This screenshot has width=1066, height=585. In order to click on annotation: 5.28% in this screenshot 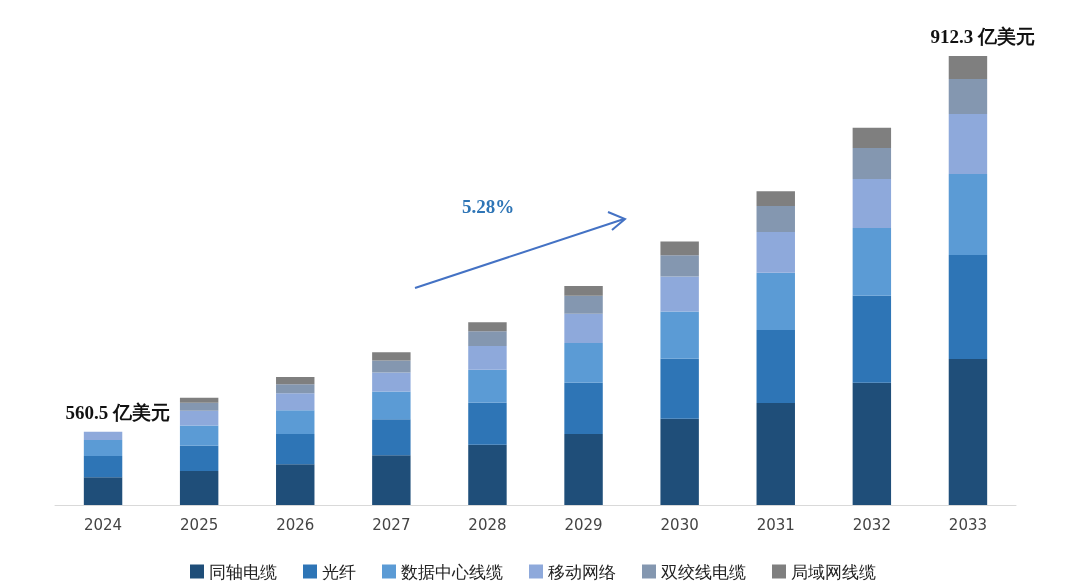, I will do `click(488, 207)`.